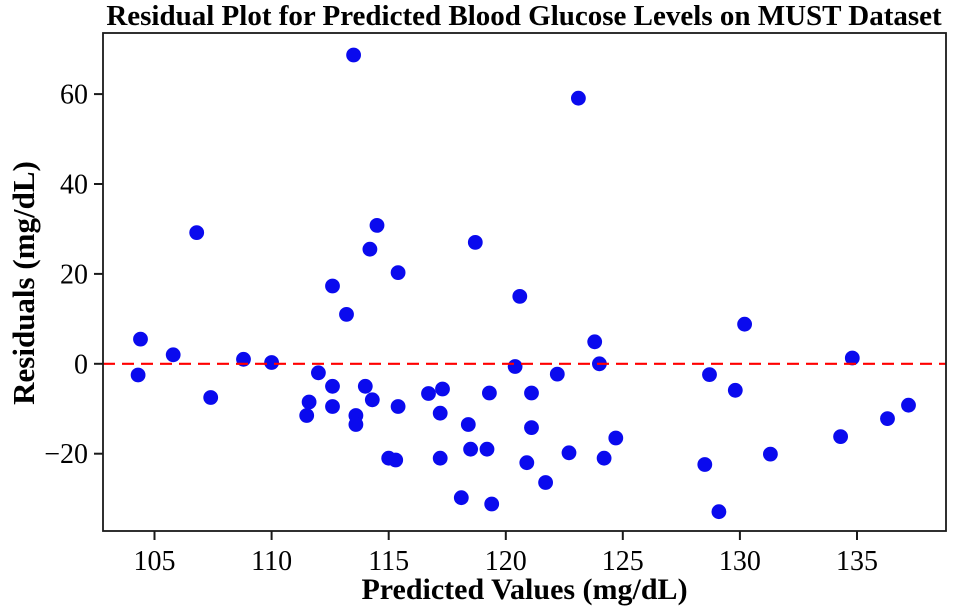 This screenshot has height=610, width=961. Describe the element at coordinates (524, 589) in the screenshot. I see `x-axis-label: Predicted Values (mg/dL)` at that location.